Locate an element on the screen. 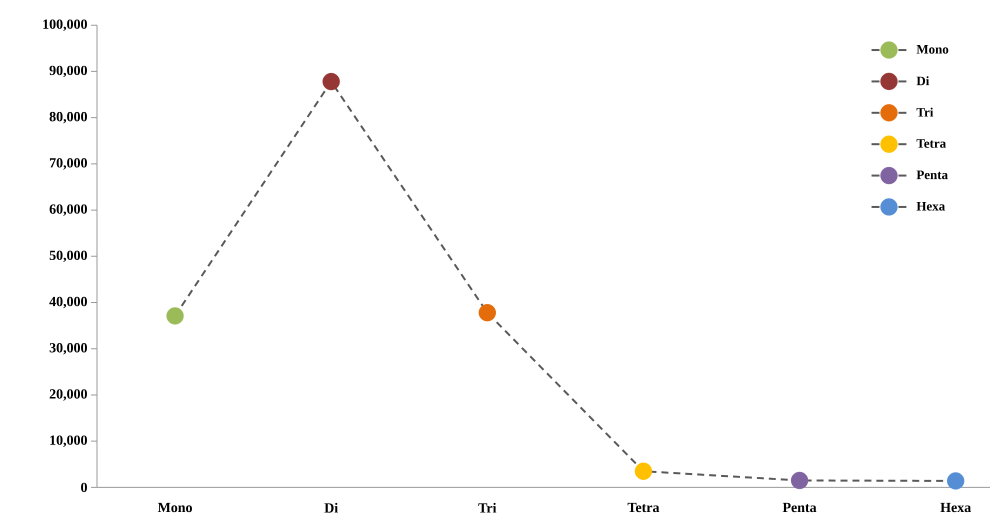 This screenshot has width=992, height=527. x-tick-label: Mono is located at coordinates (175, 507).